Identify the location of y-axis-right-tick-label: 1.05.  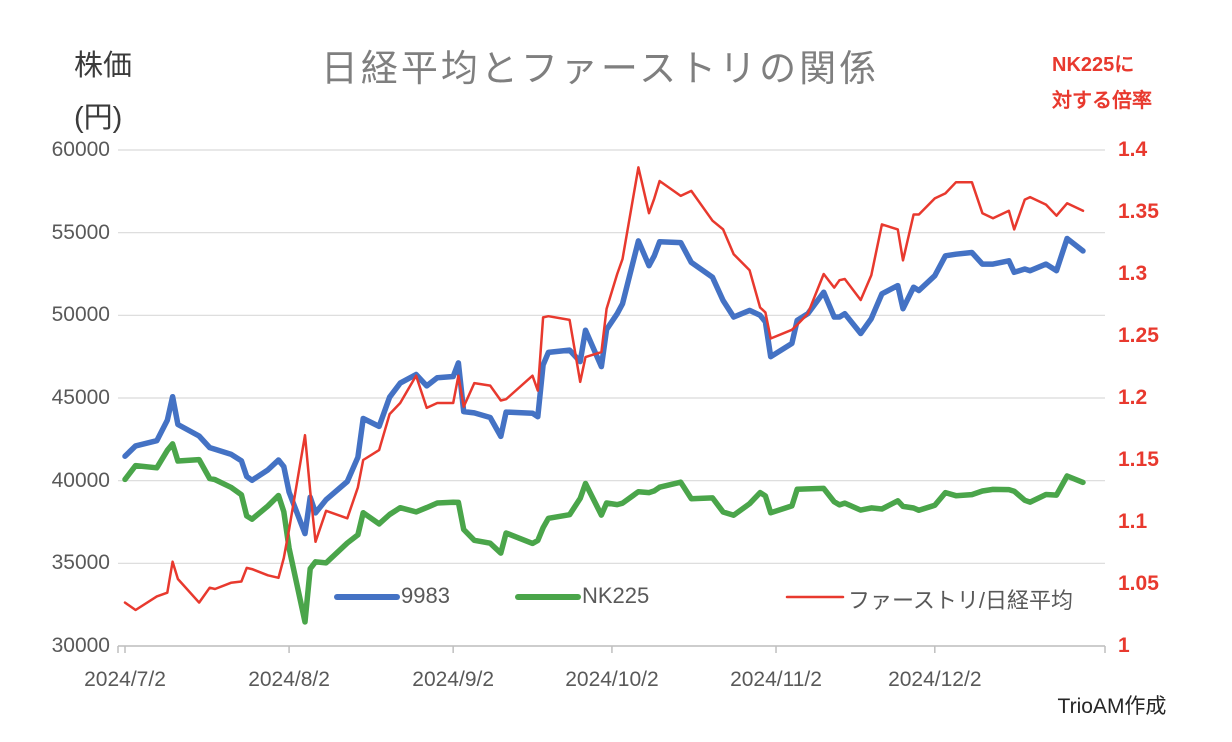
(1138, 583).